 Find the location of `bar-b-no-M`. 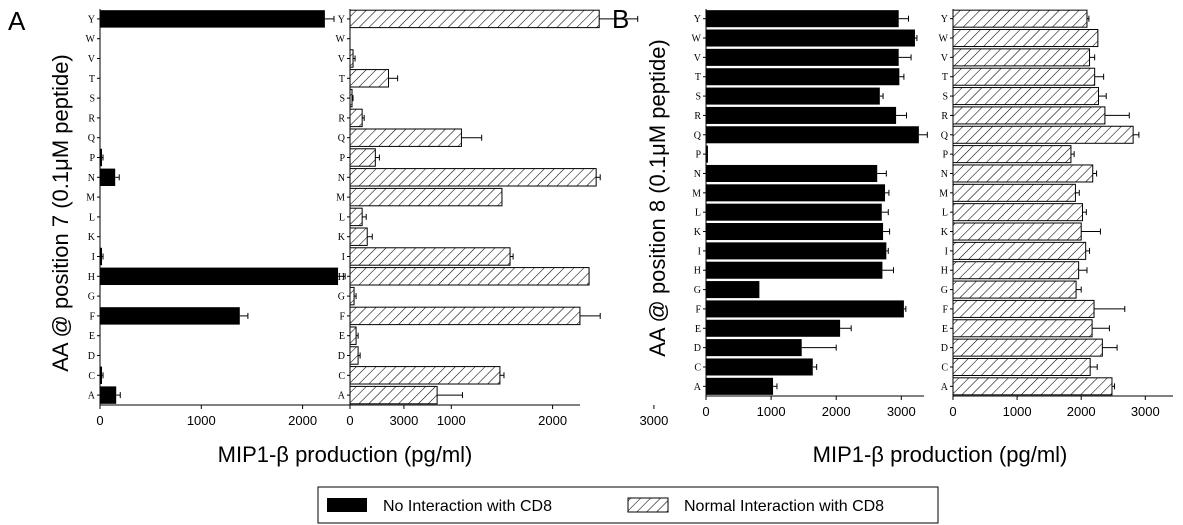

bar-b-no-M is located at coordinates (796, 193).